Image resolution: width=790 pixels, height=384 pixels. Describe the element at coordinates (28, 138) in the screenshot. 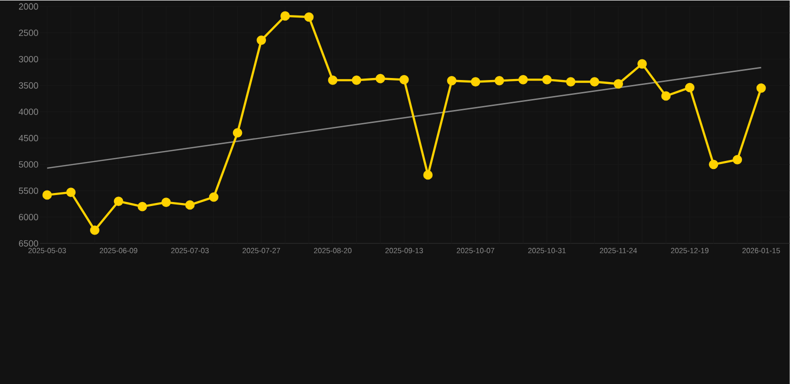

I see `y-tick-label: 4500` at that location.